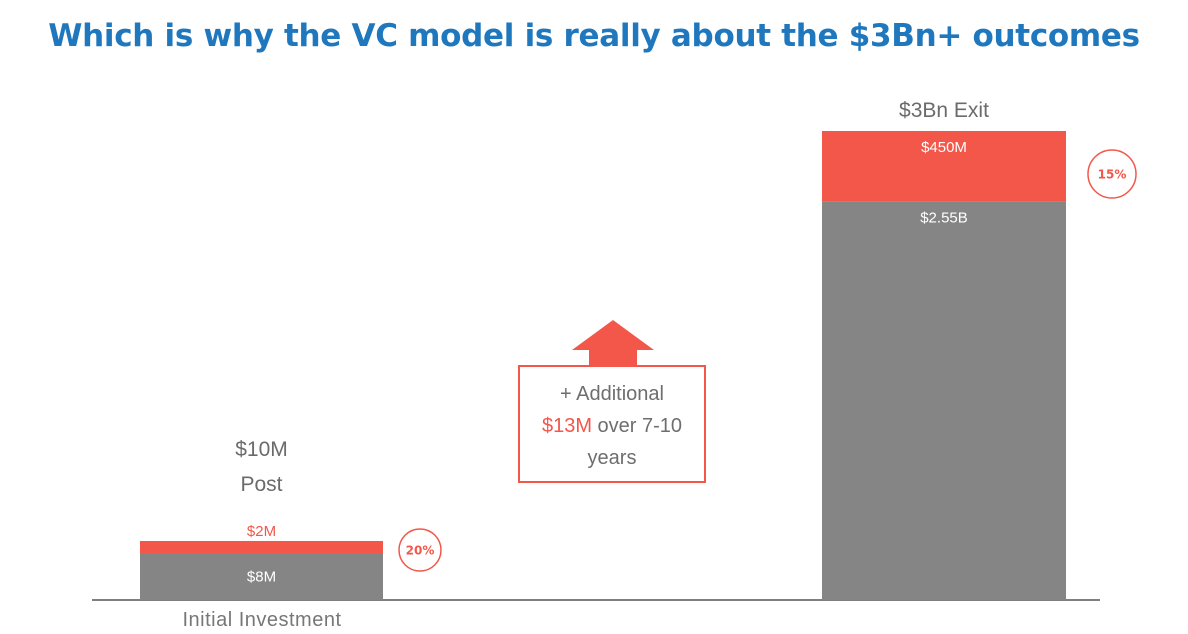 The width and height of the screenshot is (1188, 634). What do you see at coordinates (261, 547) in the screenshot?
I see `bar-segment-investor-initial` at bounding box center [261, 547].